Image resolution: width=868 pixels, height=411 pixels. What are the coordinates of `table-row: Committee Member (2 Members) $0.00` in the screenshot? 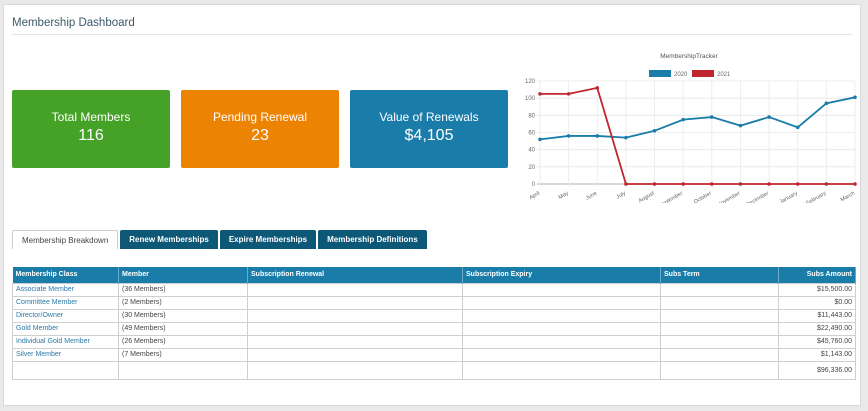 It's located at (434, 302).